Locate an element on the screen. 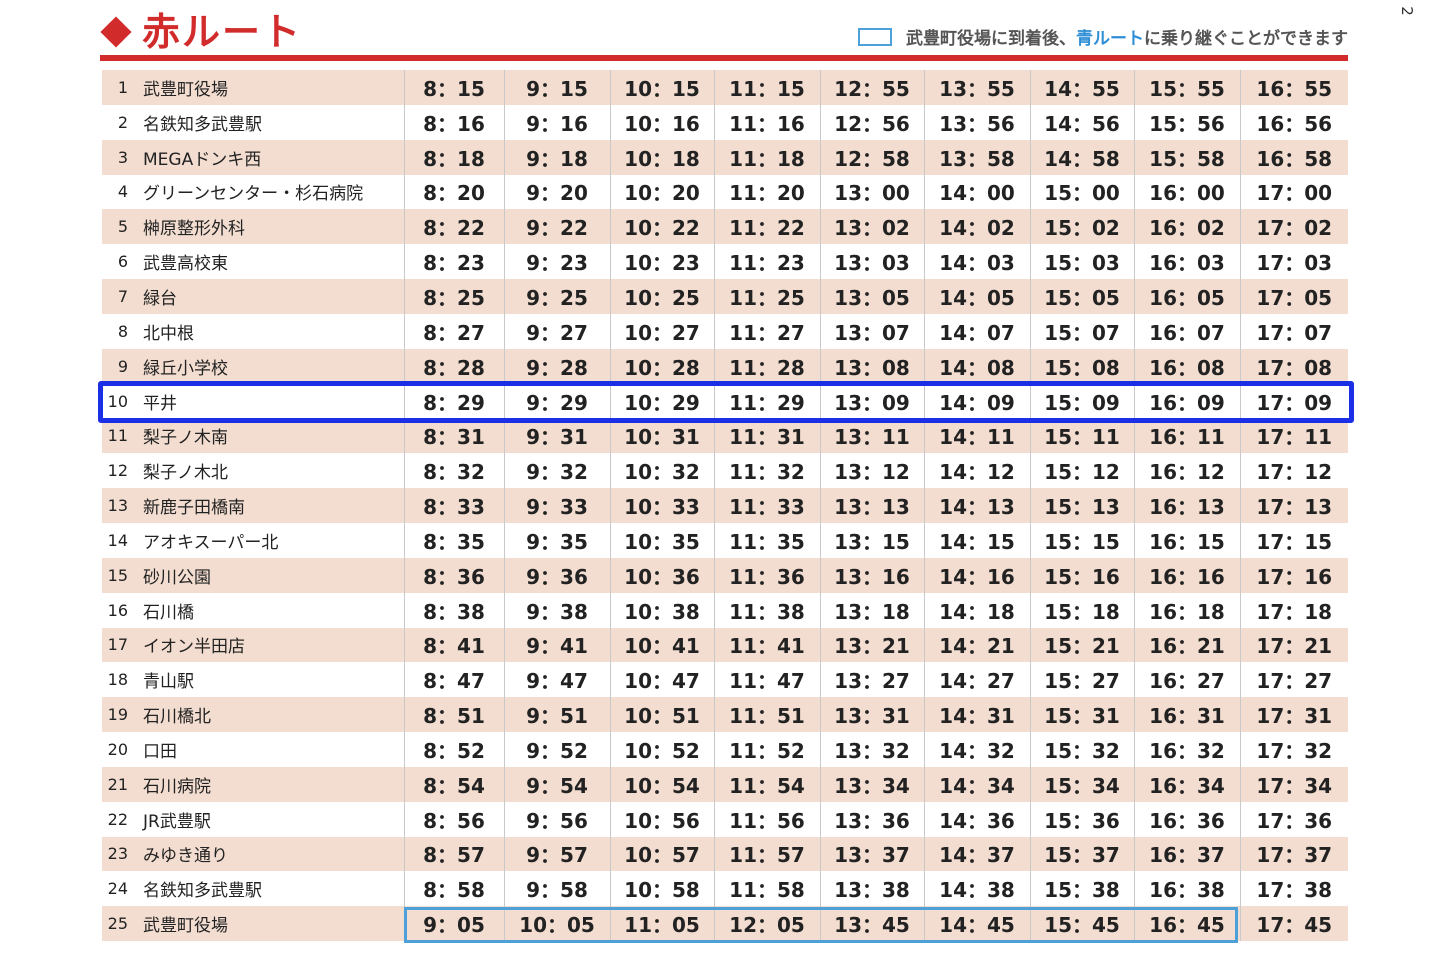  departure-time: 9：25 is located at coordinates (556, 296).